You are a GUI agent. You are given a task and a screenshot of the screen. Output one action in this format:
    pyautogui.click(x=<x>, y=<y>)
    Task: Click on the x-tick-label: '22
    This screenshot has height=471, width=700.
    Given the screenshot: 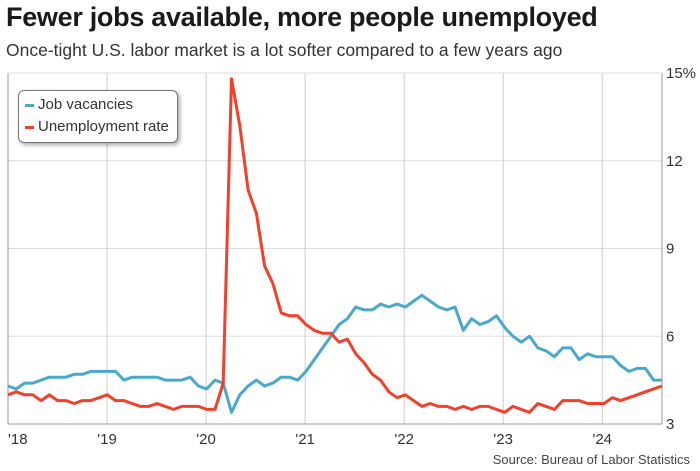 What is the action you would take?
    pyautogui.click(x=404, y=439)
    